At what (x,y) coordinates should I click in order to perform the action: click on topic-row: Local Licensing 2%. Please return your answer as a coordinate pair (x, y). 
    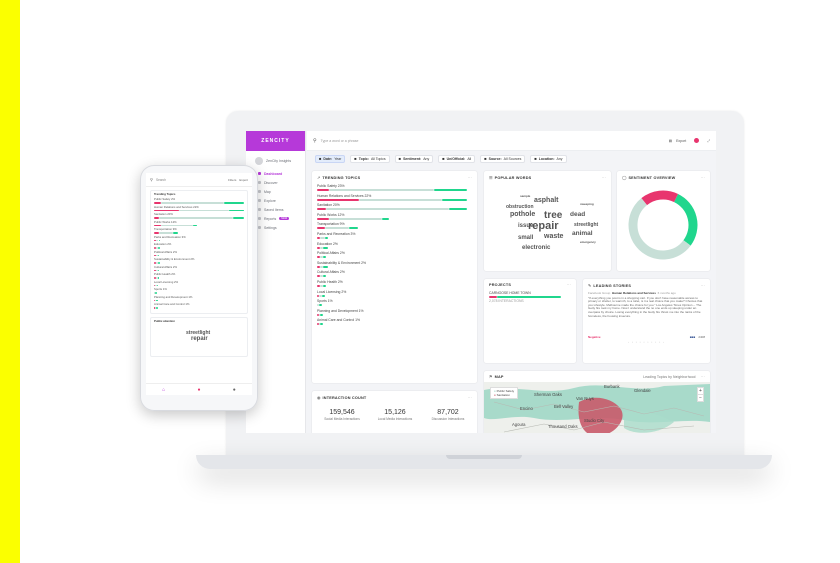
    Looking at the image, I should click on (394, 295).